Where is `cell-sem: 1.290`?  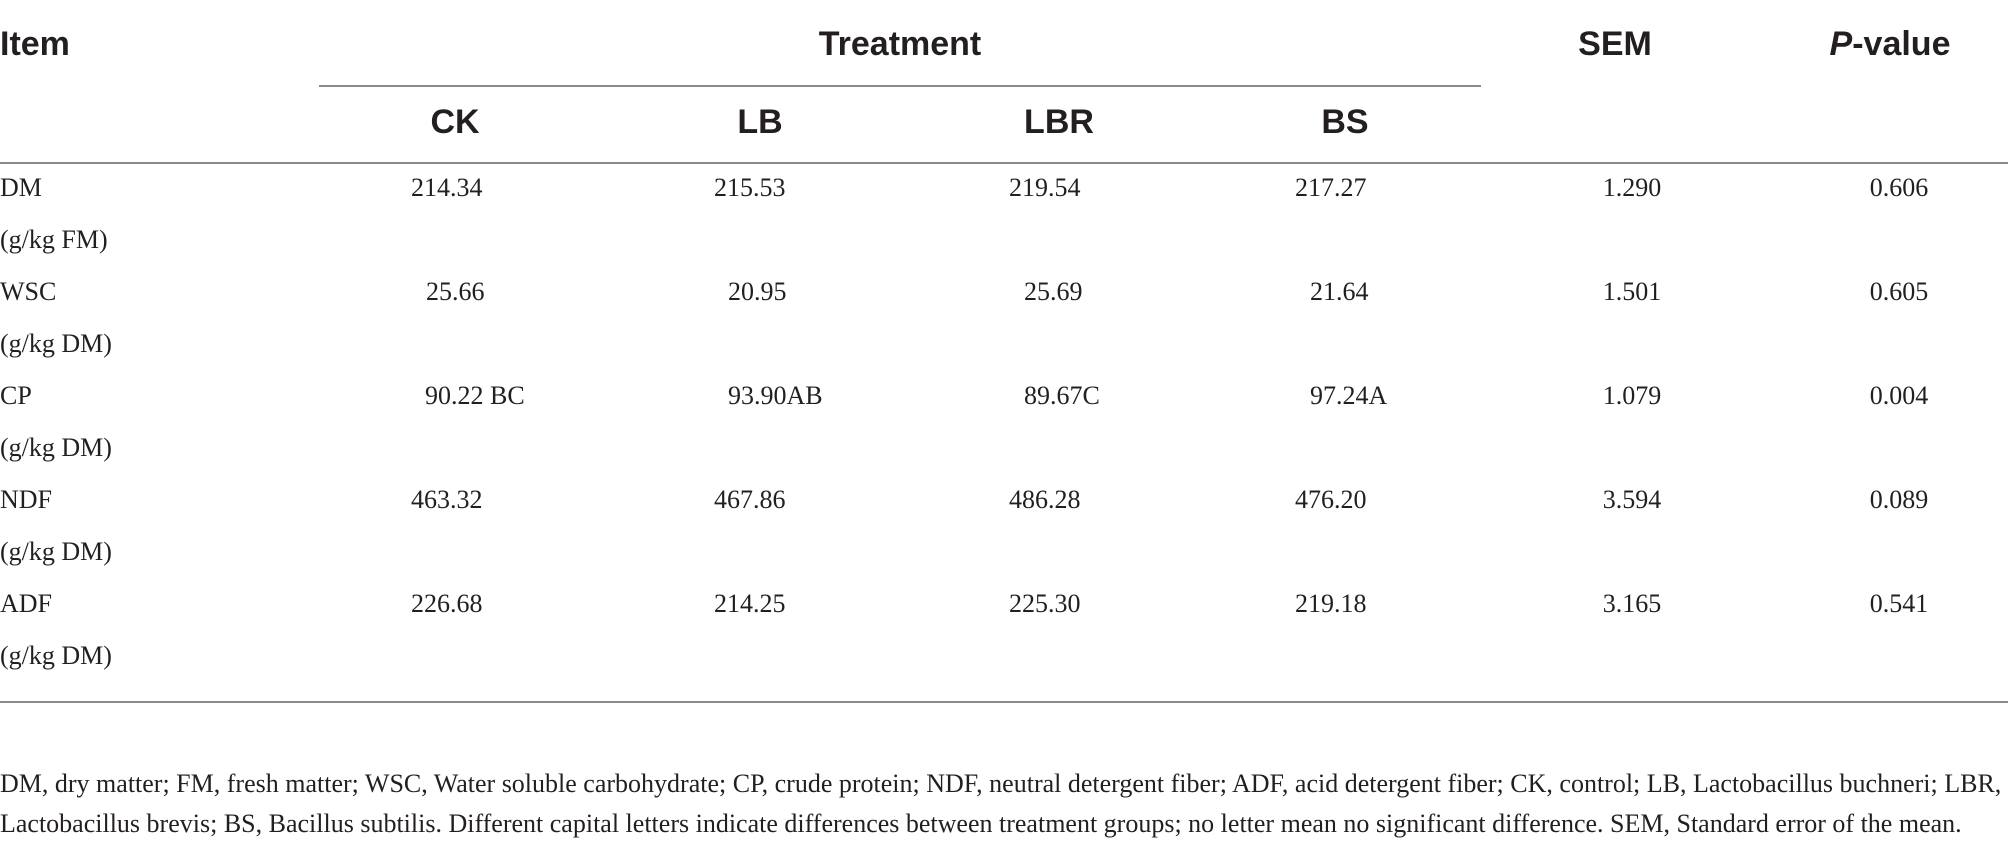 cell-sem: 1.290 is located at coordinates (1632, 187).